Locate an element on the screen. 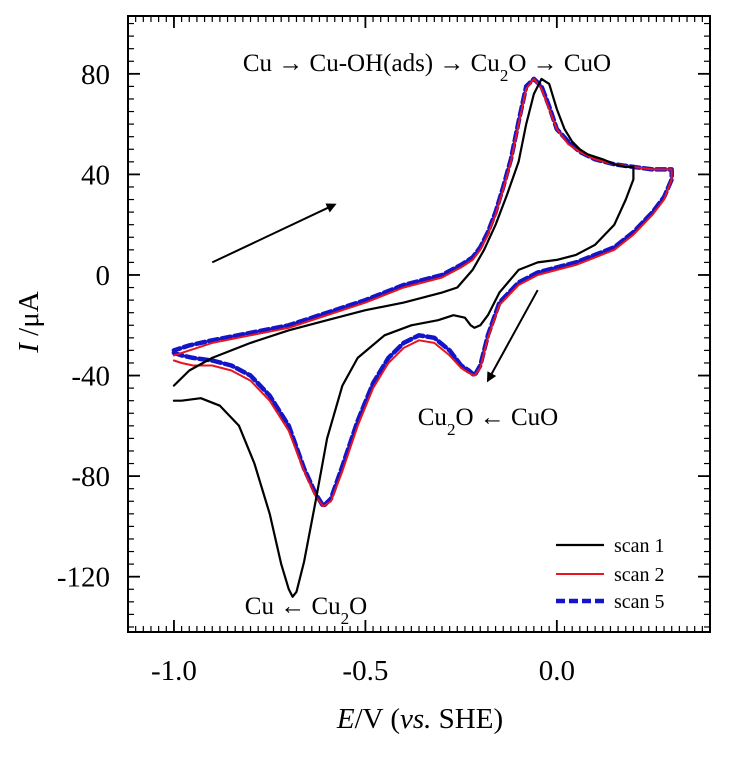 The image size is (750, 758). y-tick-label: 0 is located at coordinates (103, 276).